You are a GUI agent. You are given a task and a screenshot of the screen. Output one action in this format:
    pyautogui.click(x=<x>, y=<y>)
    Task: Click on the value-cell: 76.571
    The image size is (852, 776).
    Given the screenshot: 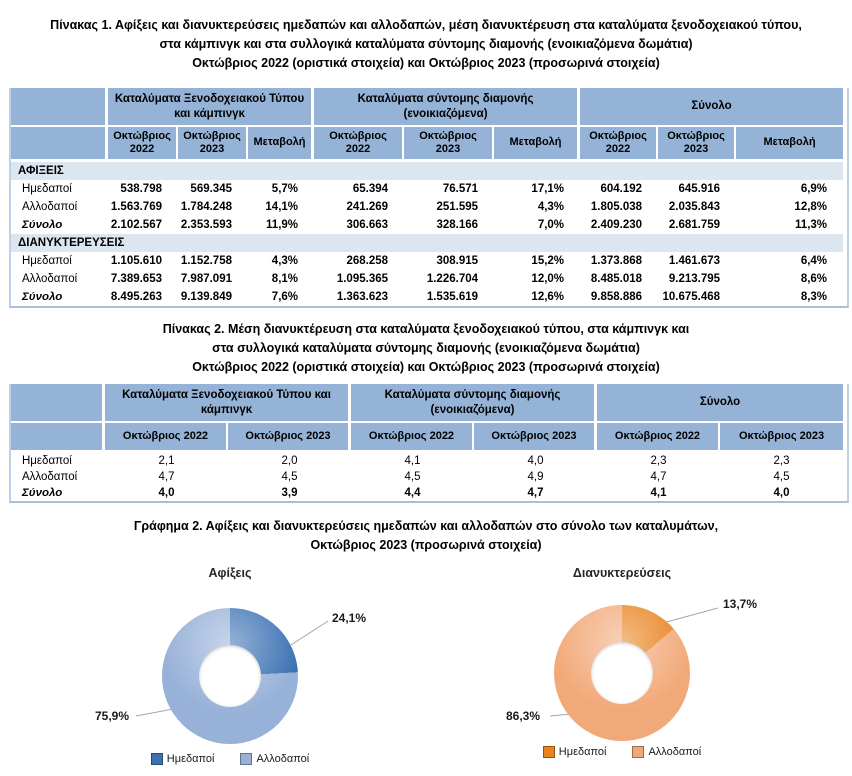 What is the action you would take?
    pyautogui.click(x=449, y=189)
    